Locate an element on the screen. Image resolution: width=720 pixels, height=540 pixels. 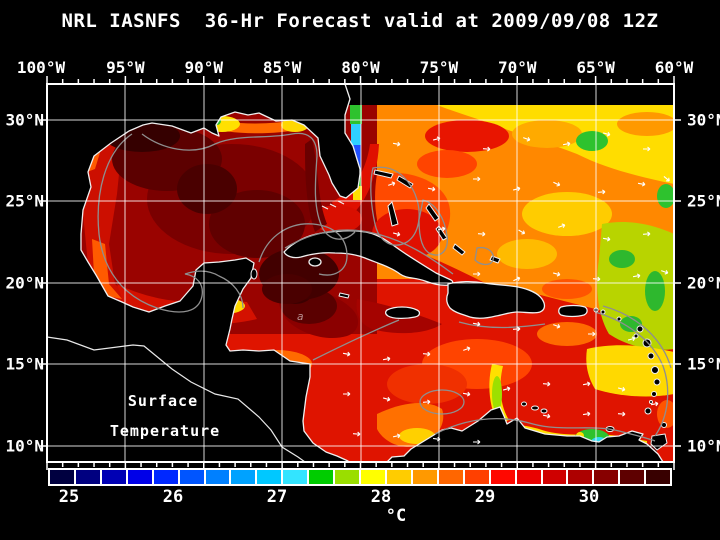
lon-axis-label: 80°W is located at coordinates (360, 67).